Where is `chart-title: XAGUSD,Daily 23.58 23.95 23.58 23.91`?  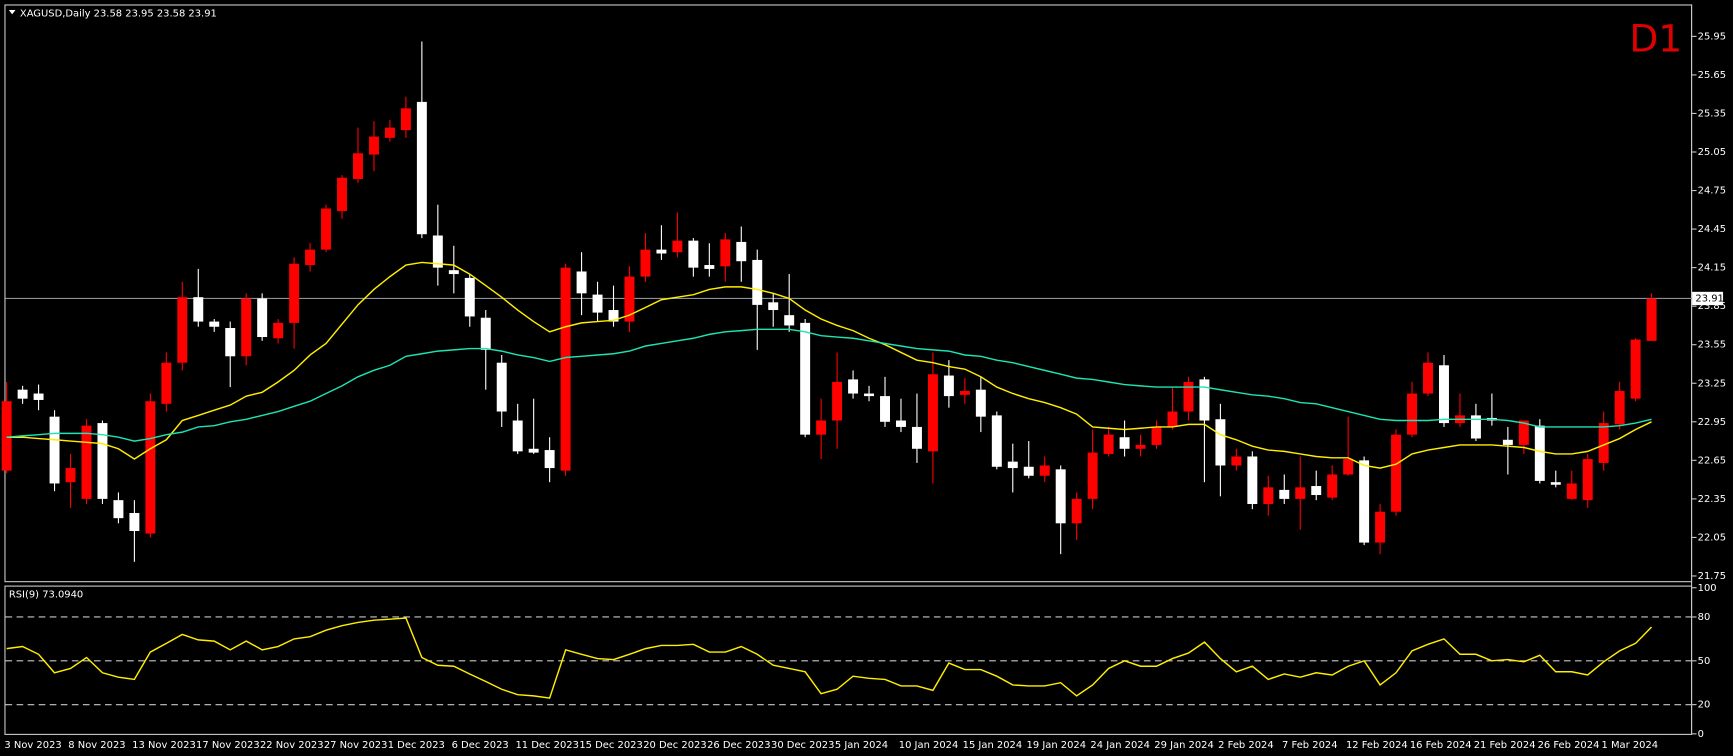 chart-title: XAGUSD,Daily 23.58 23.95 23.58 23.91 is located at coordinates (118, 13).